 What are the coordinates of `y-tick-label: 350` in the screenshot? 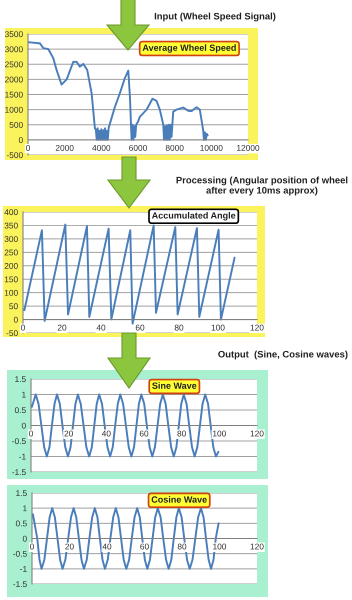 It's located at (11, 225).